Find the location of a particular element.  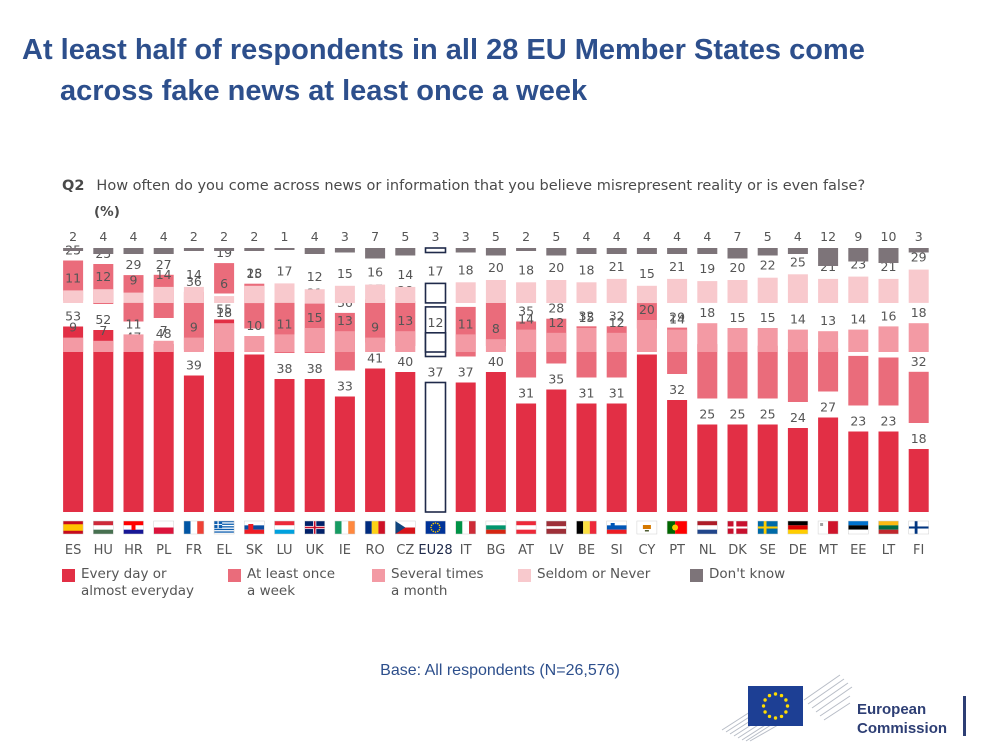

flag-nl-icon is located at coordinates (707, 527).